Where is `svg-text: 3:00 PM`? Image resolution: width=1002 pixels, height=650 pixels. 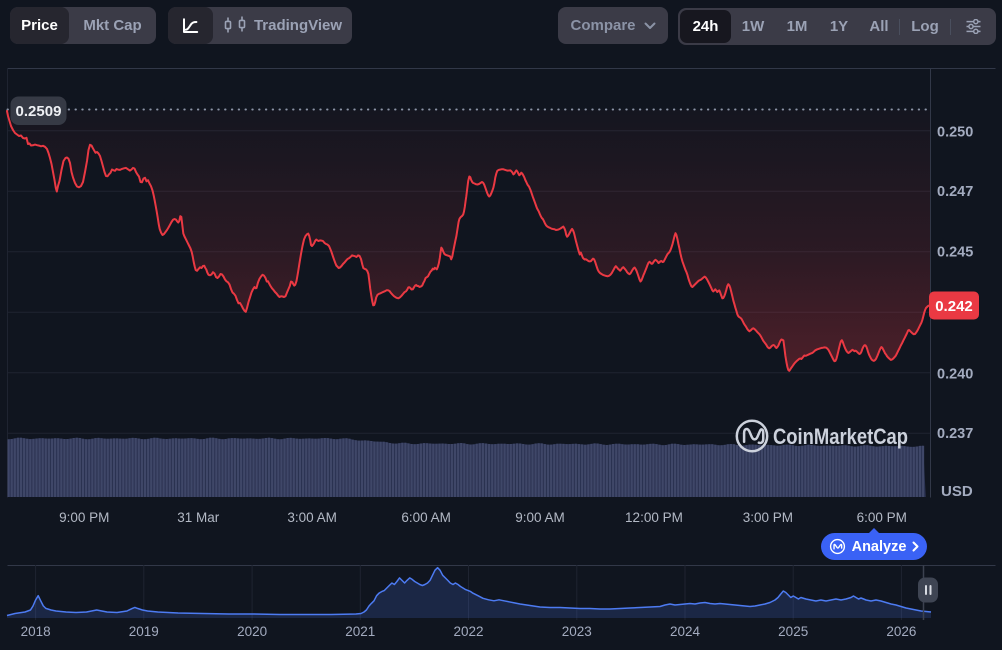
svg-text: 3:00 PM is located at coordinates (768, 517).